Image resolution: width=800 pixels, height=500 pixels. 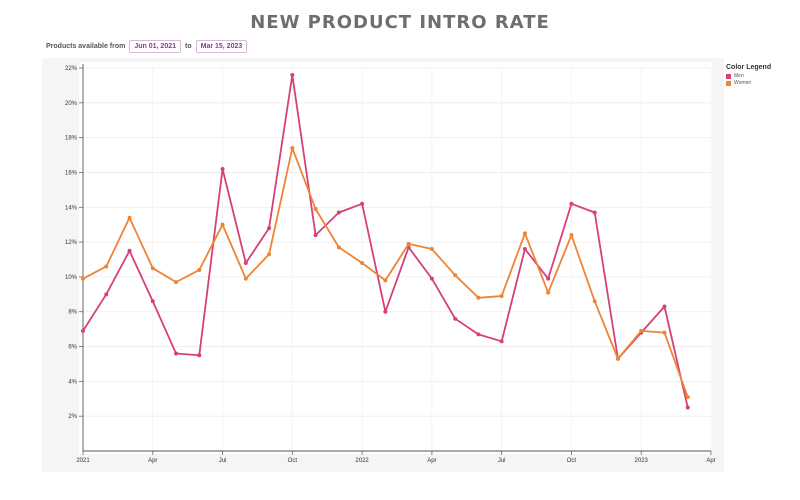 What do you see at coordinates (72, 382) in the screenshot?
I see `y-tick-label: 4%` at bounding box center [72, 382].